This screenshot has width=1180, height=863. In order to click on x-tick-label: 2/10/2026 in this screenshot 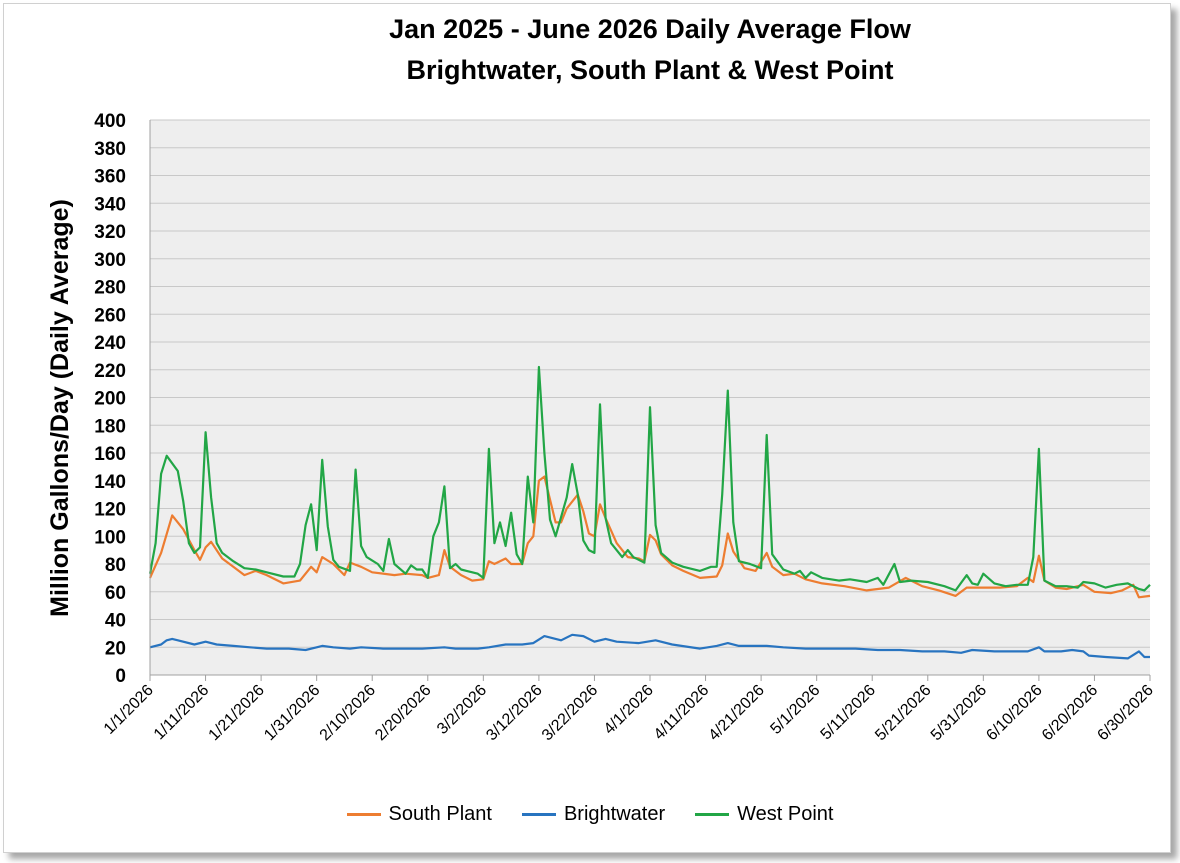, I will do `click(348, 713)`.